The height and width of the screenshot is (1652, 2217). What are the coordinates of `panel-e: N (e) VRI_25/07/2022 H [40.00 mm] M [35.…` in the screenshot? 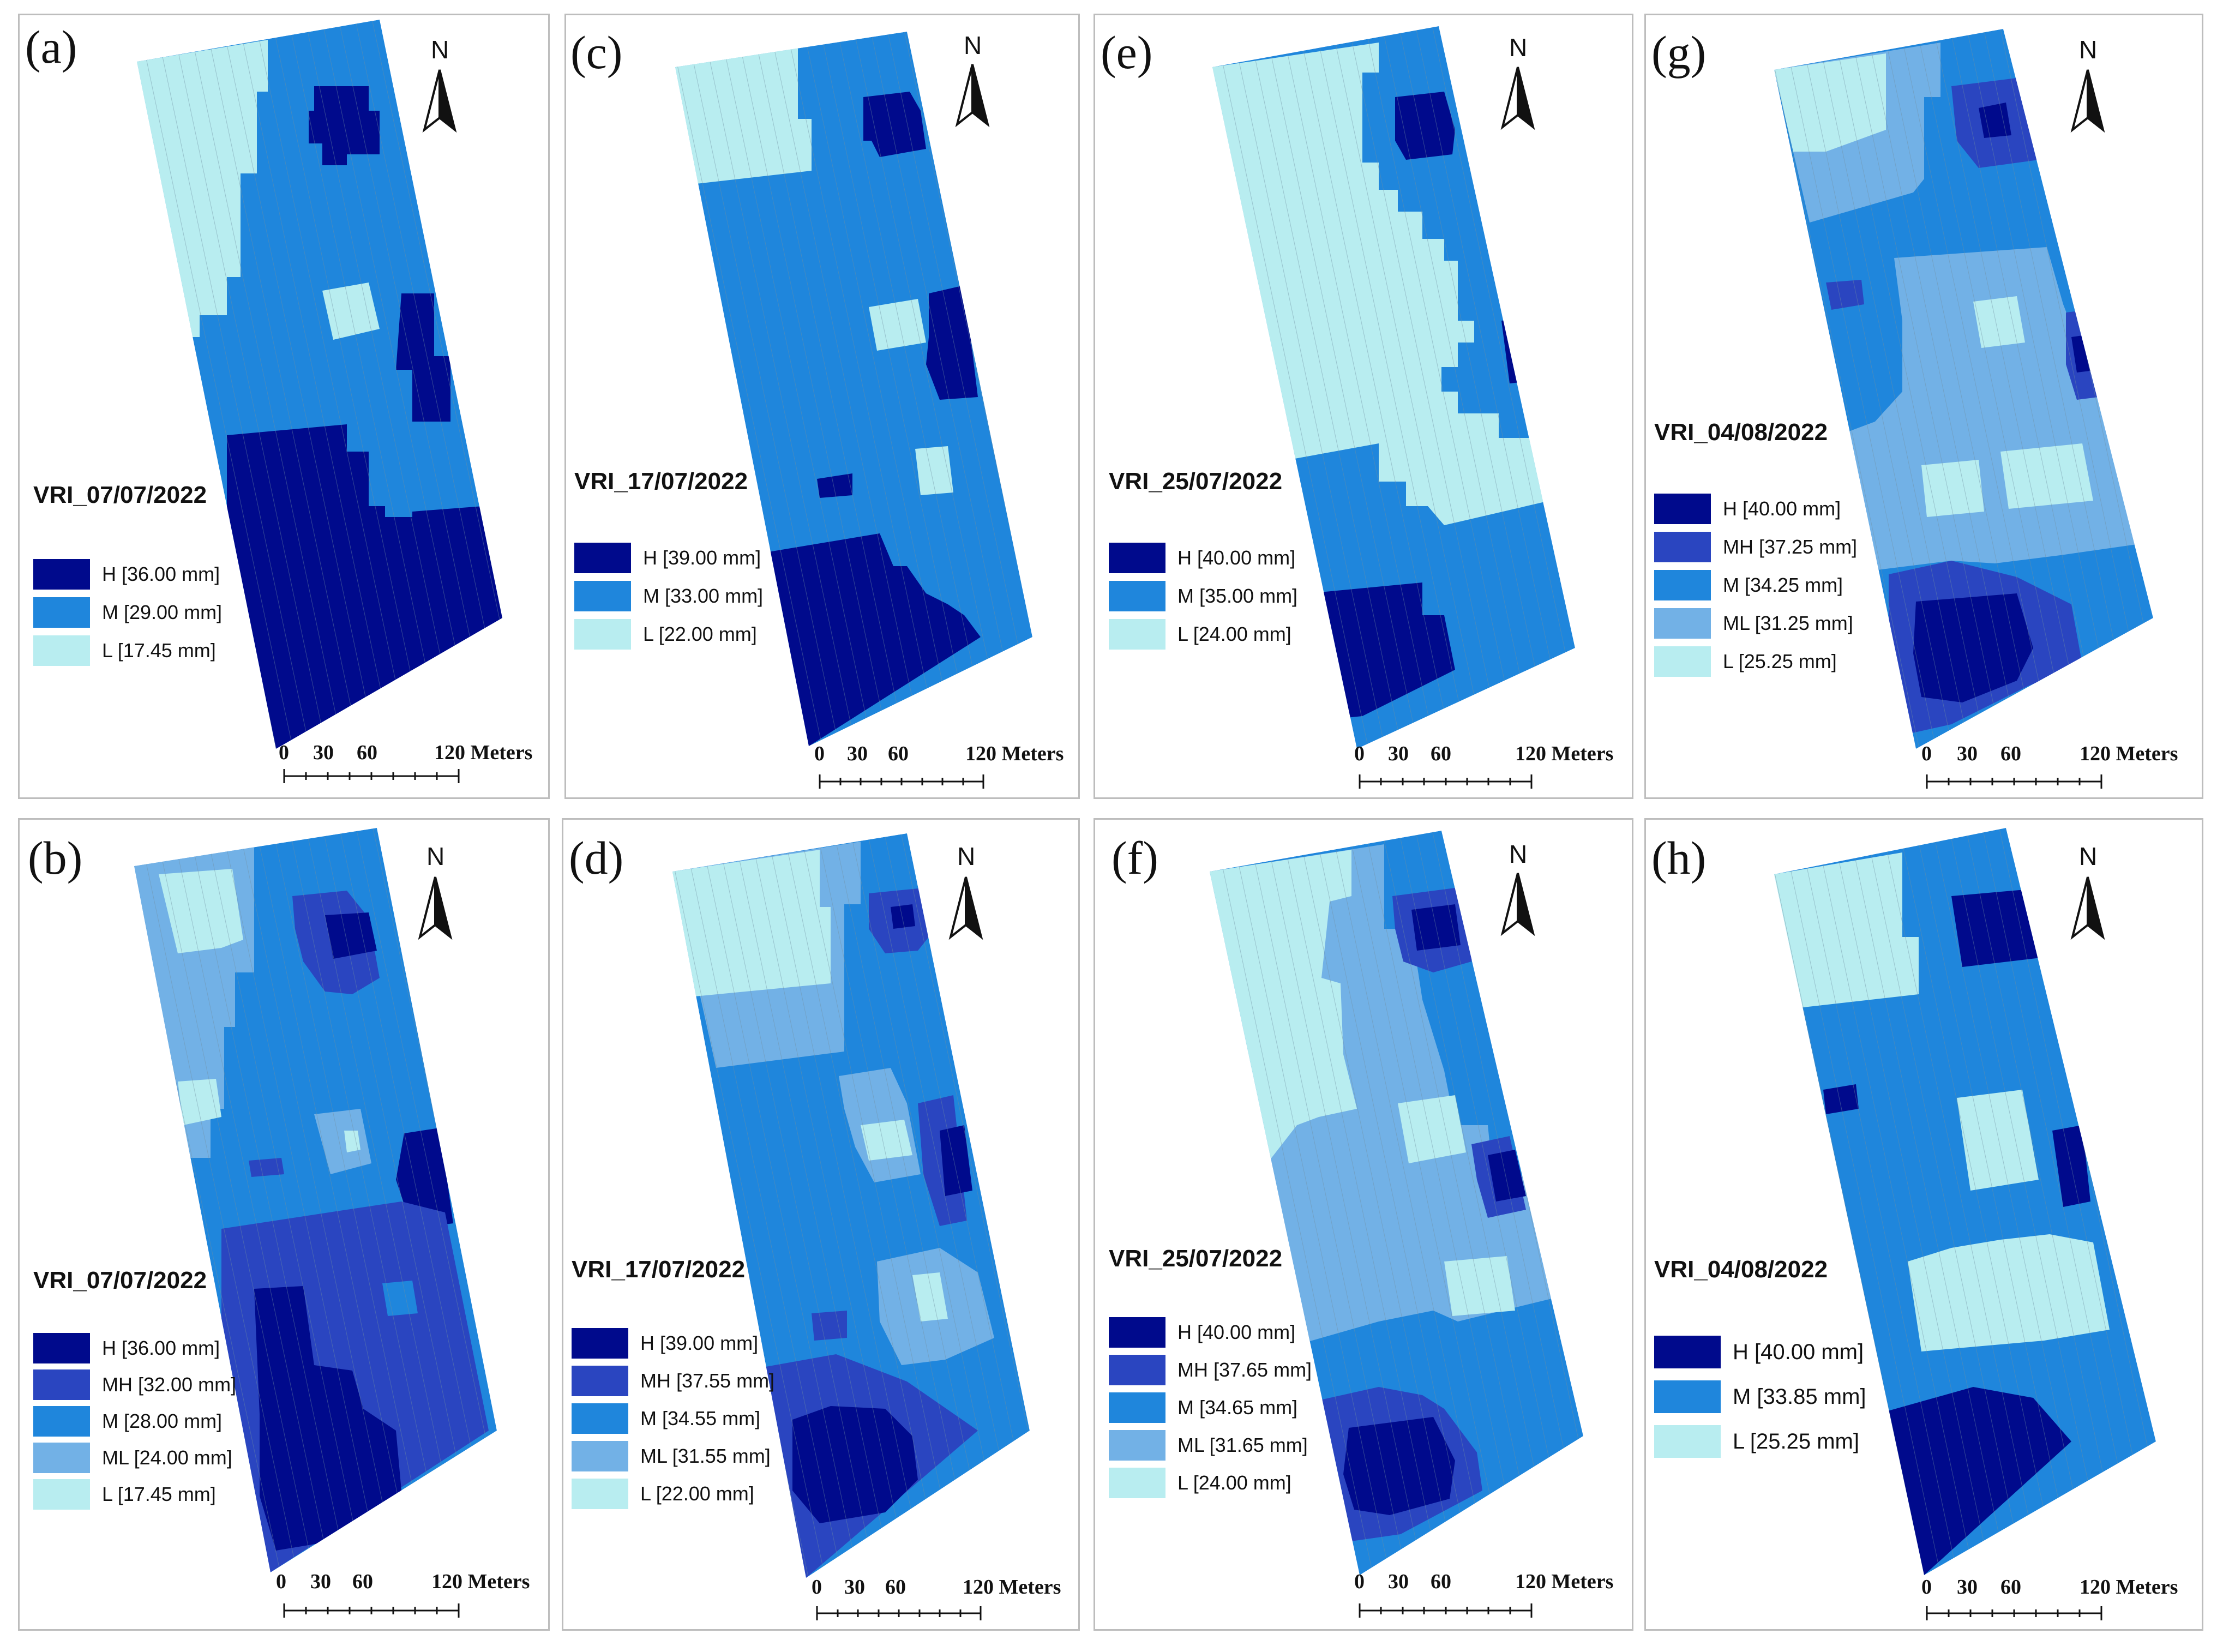 It's located at (1364, 406).